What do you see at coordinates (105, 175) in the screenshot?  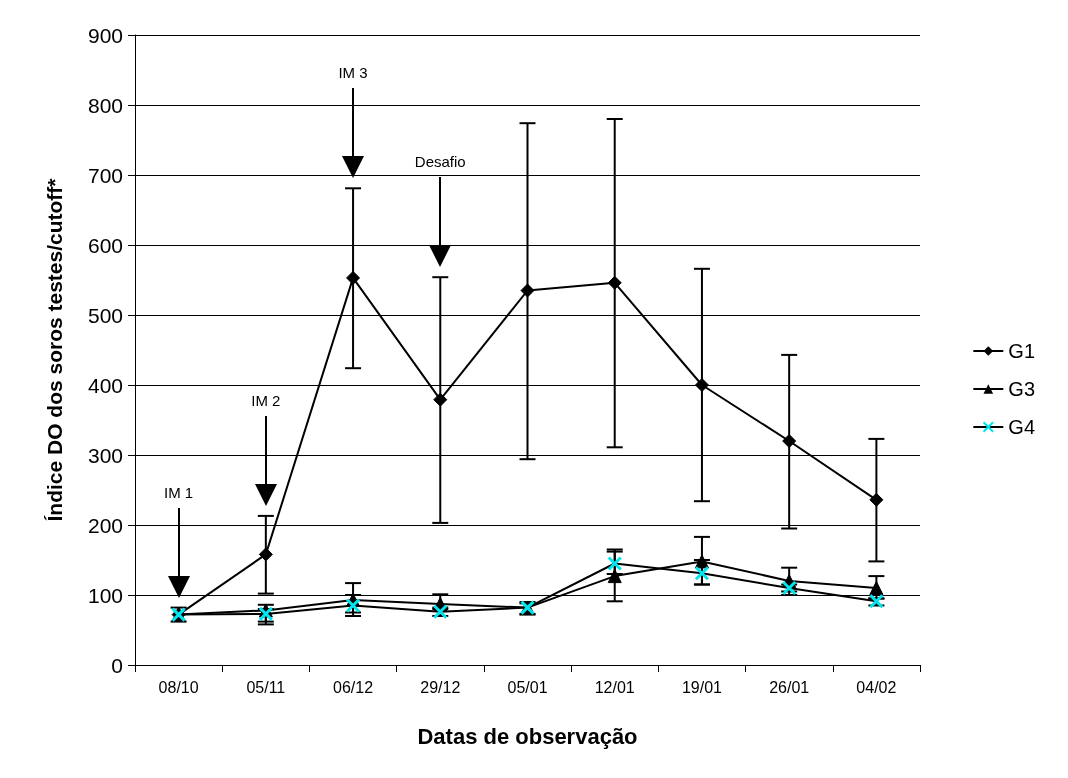 I see `y-tick-label: 700` at bounding box center [105, 175].